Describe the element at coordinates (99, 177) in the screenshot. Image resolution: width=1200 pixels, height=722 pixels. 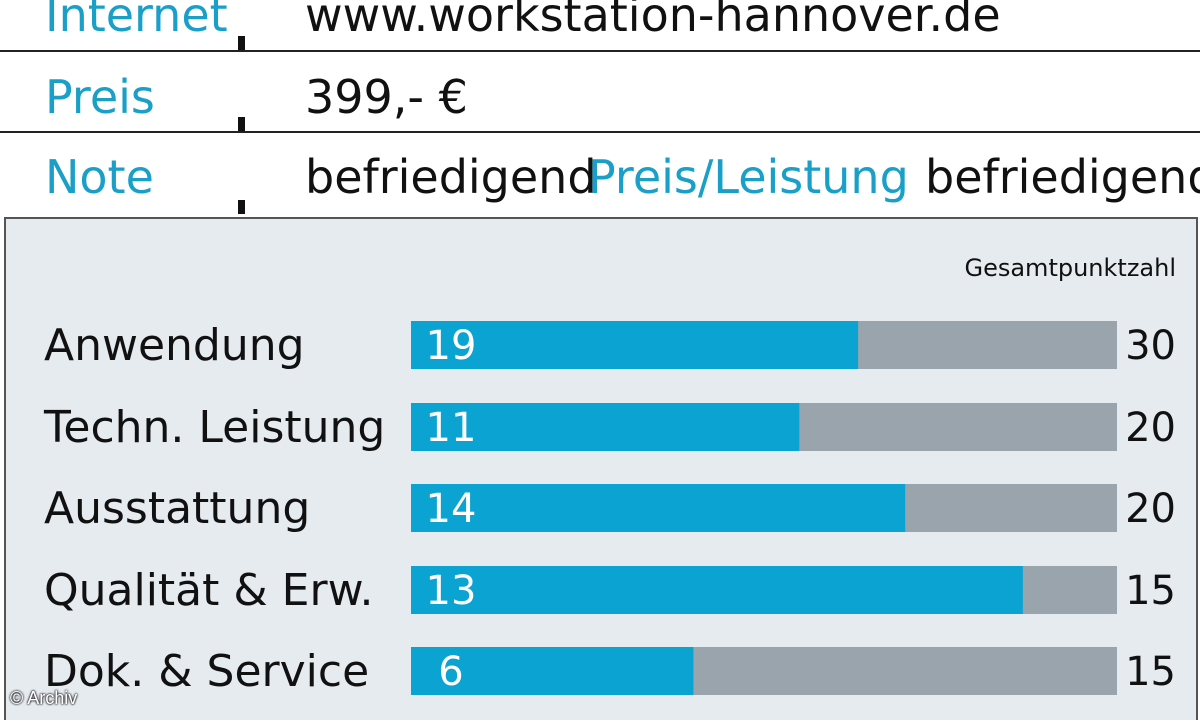
I see `grade-label: Note` at that location.